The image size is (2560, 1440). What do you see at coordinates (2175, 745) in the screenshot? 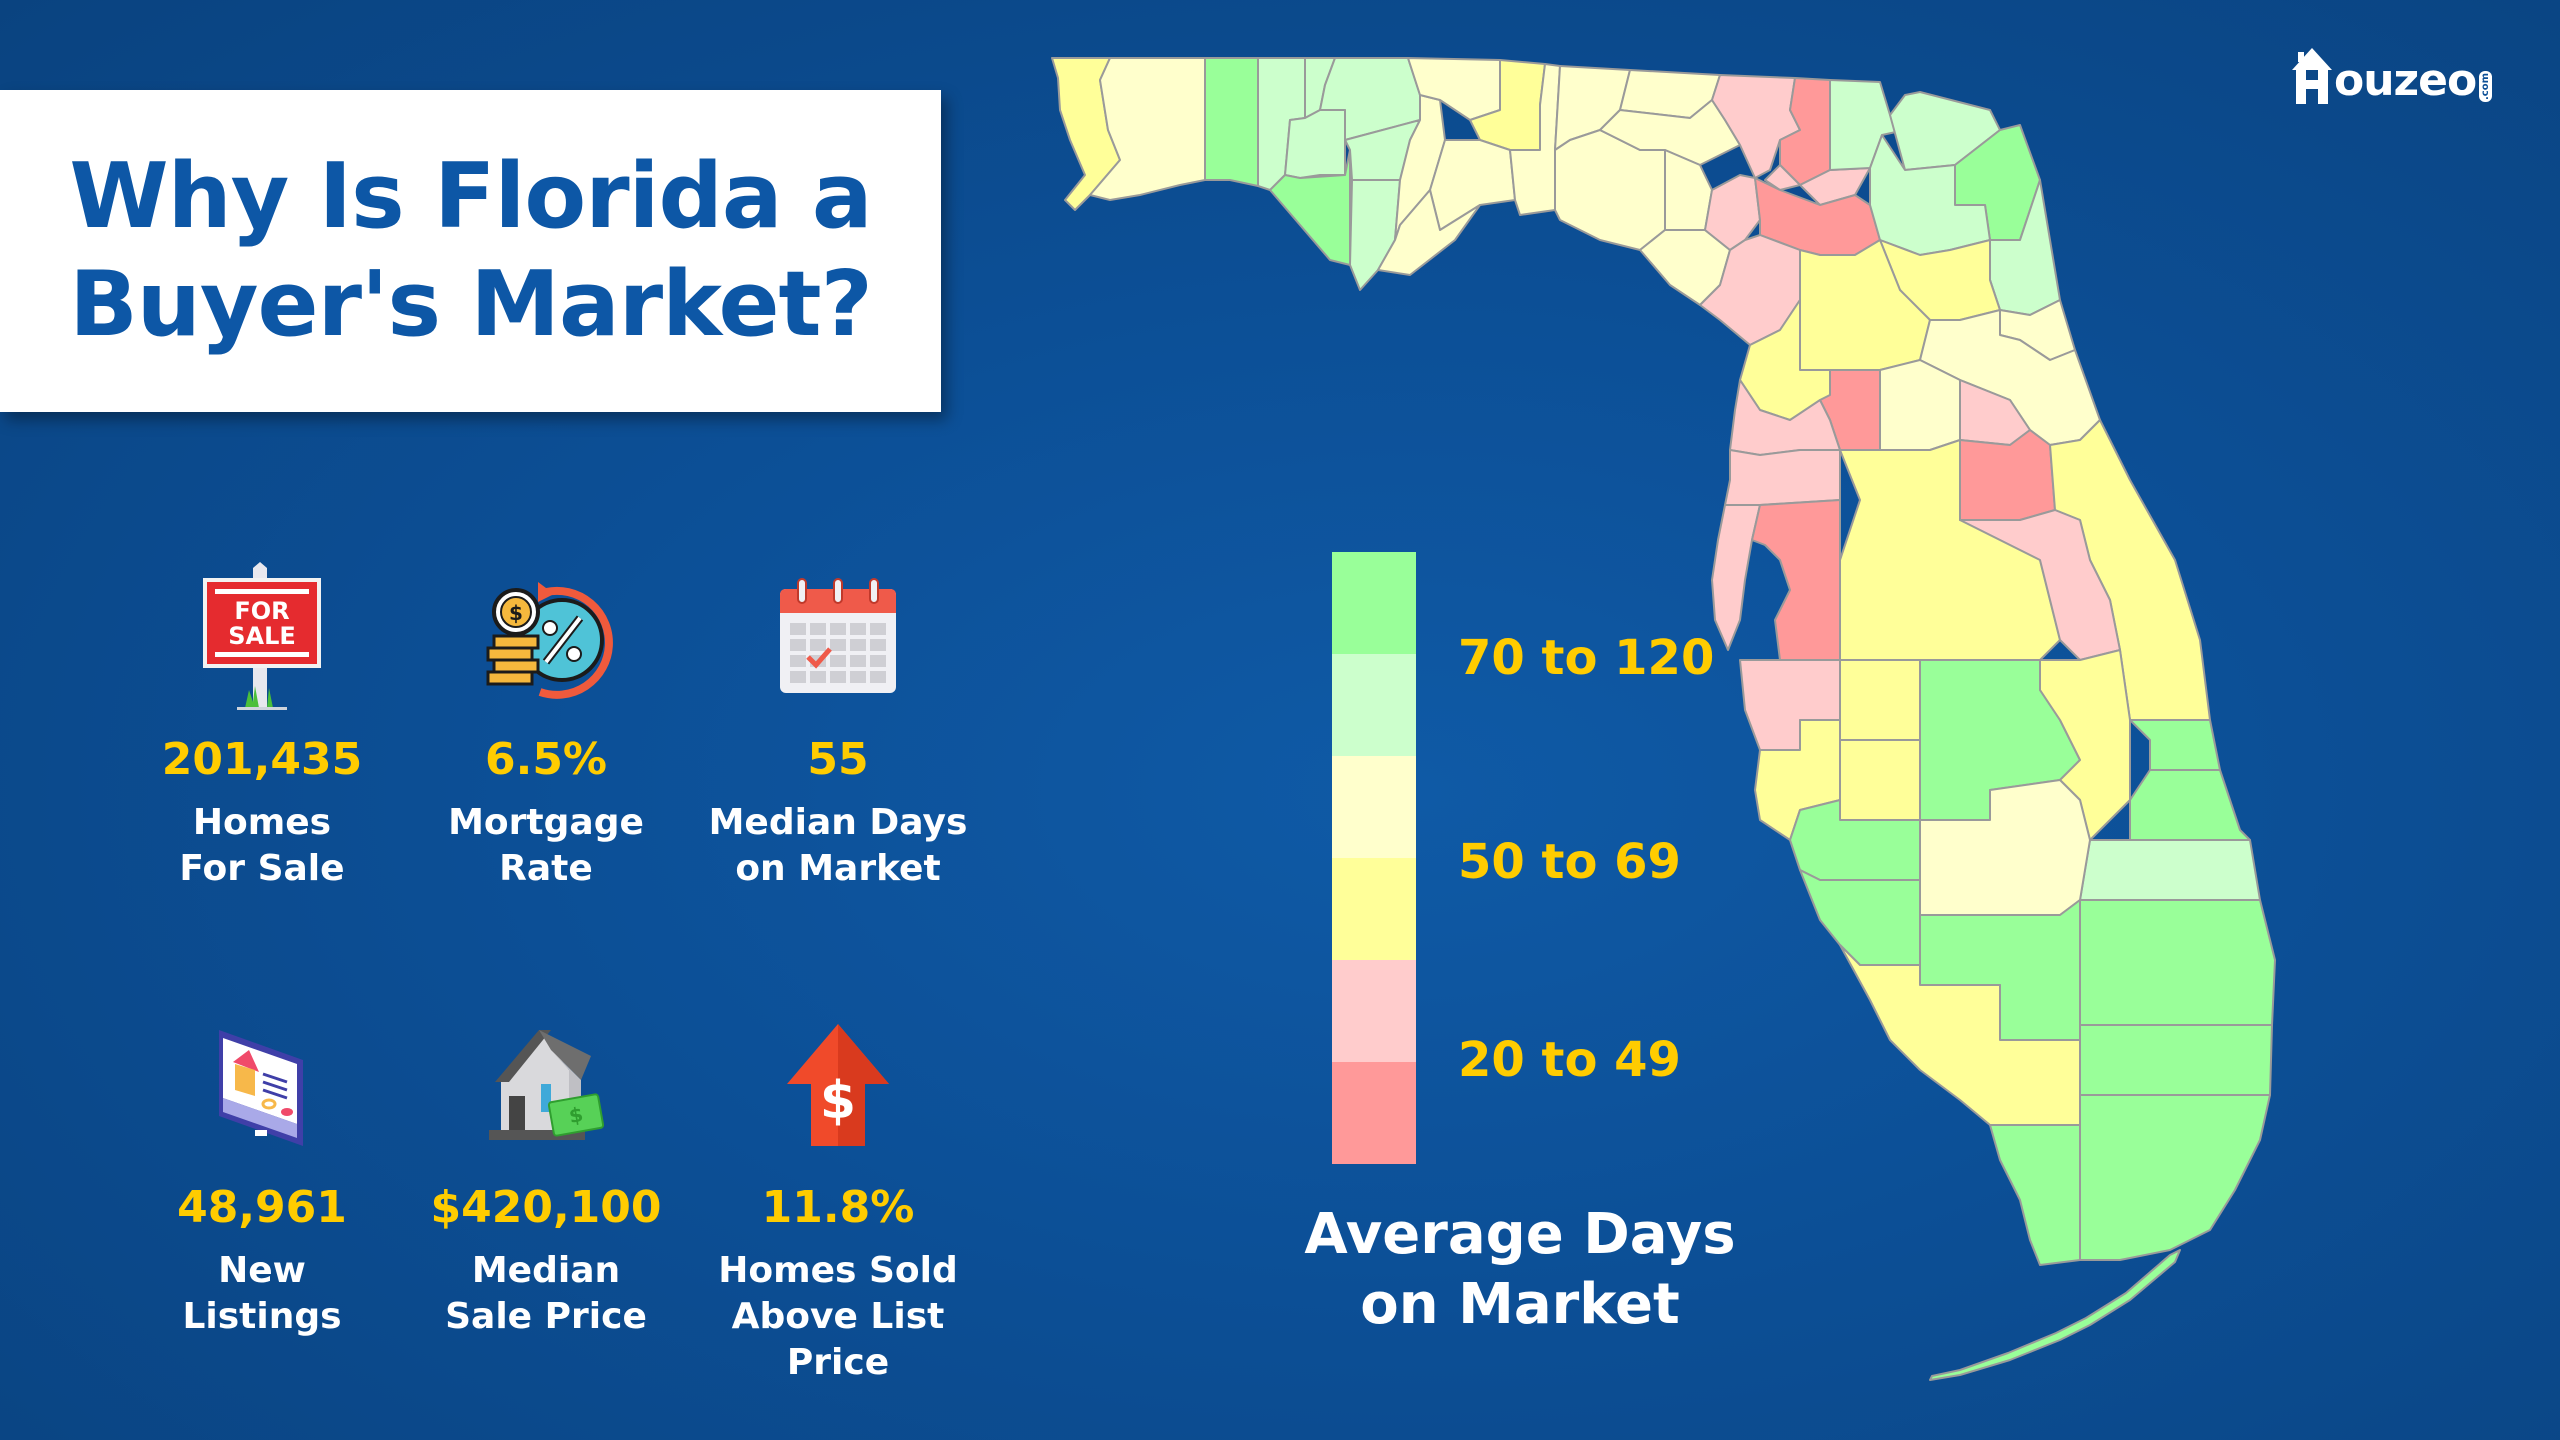
I see `county-indian-river` at bounding box center [2175, 745].